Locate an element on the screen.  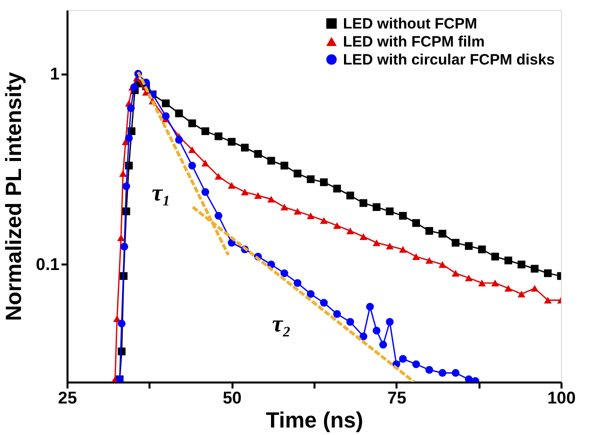
annotation: τ₂ is located at coordinates (281, 325).